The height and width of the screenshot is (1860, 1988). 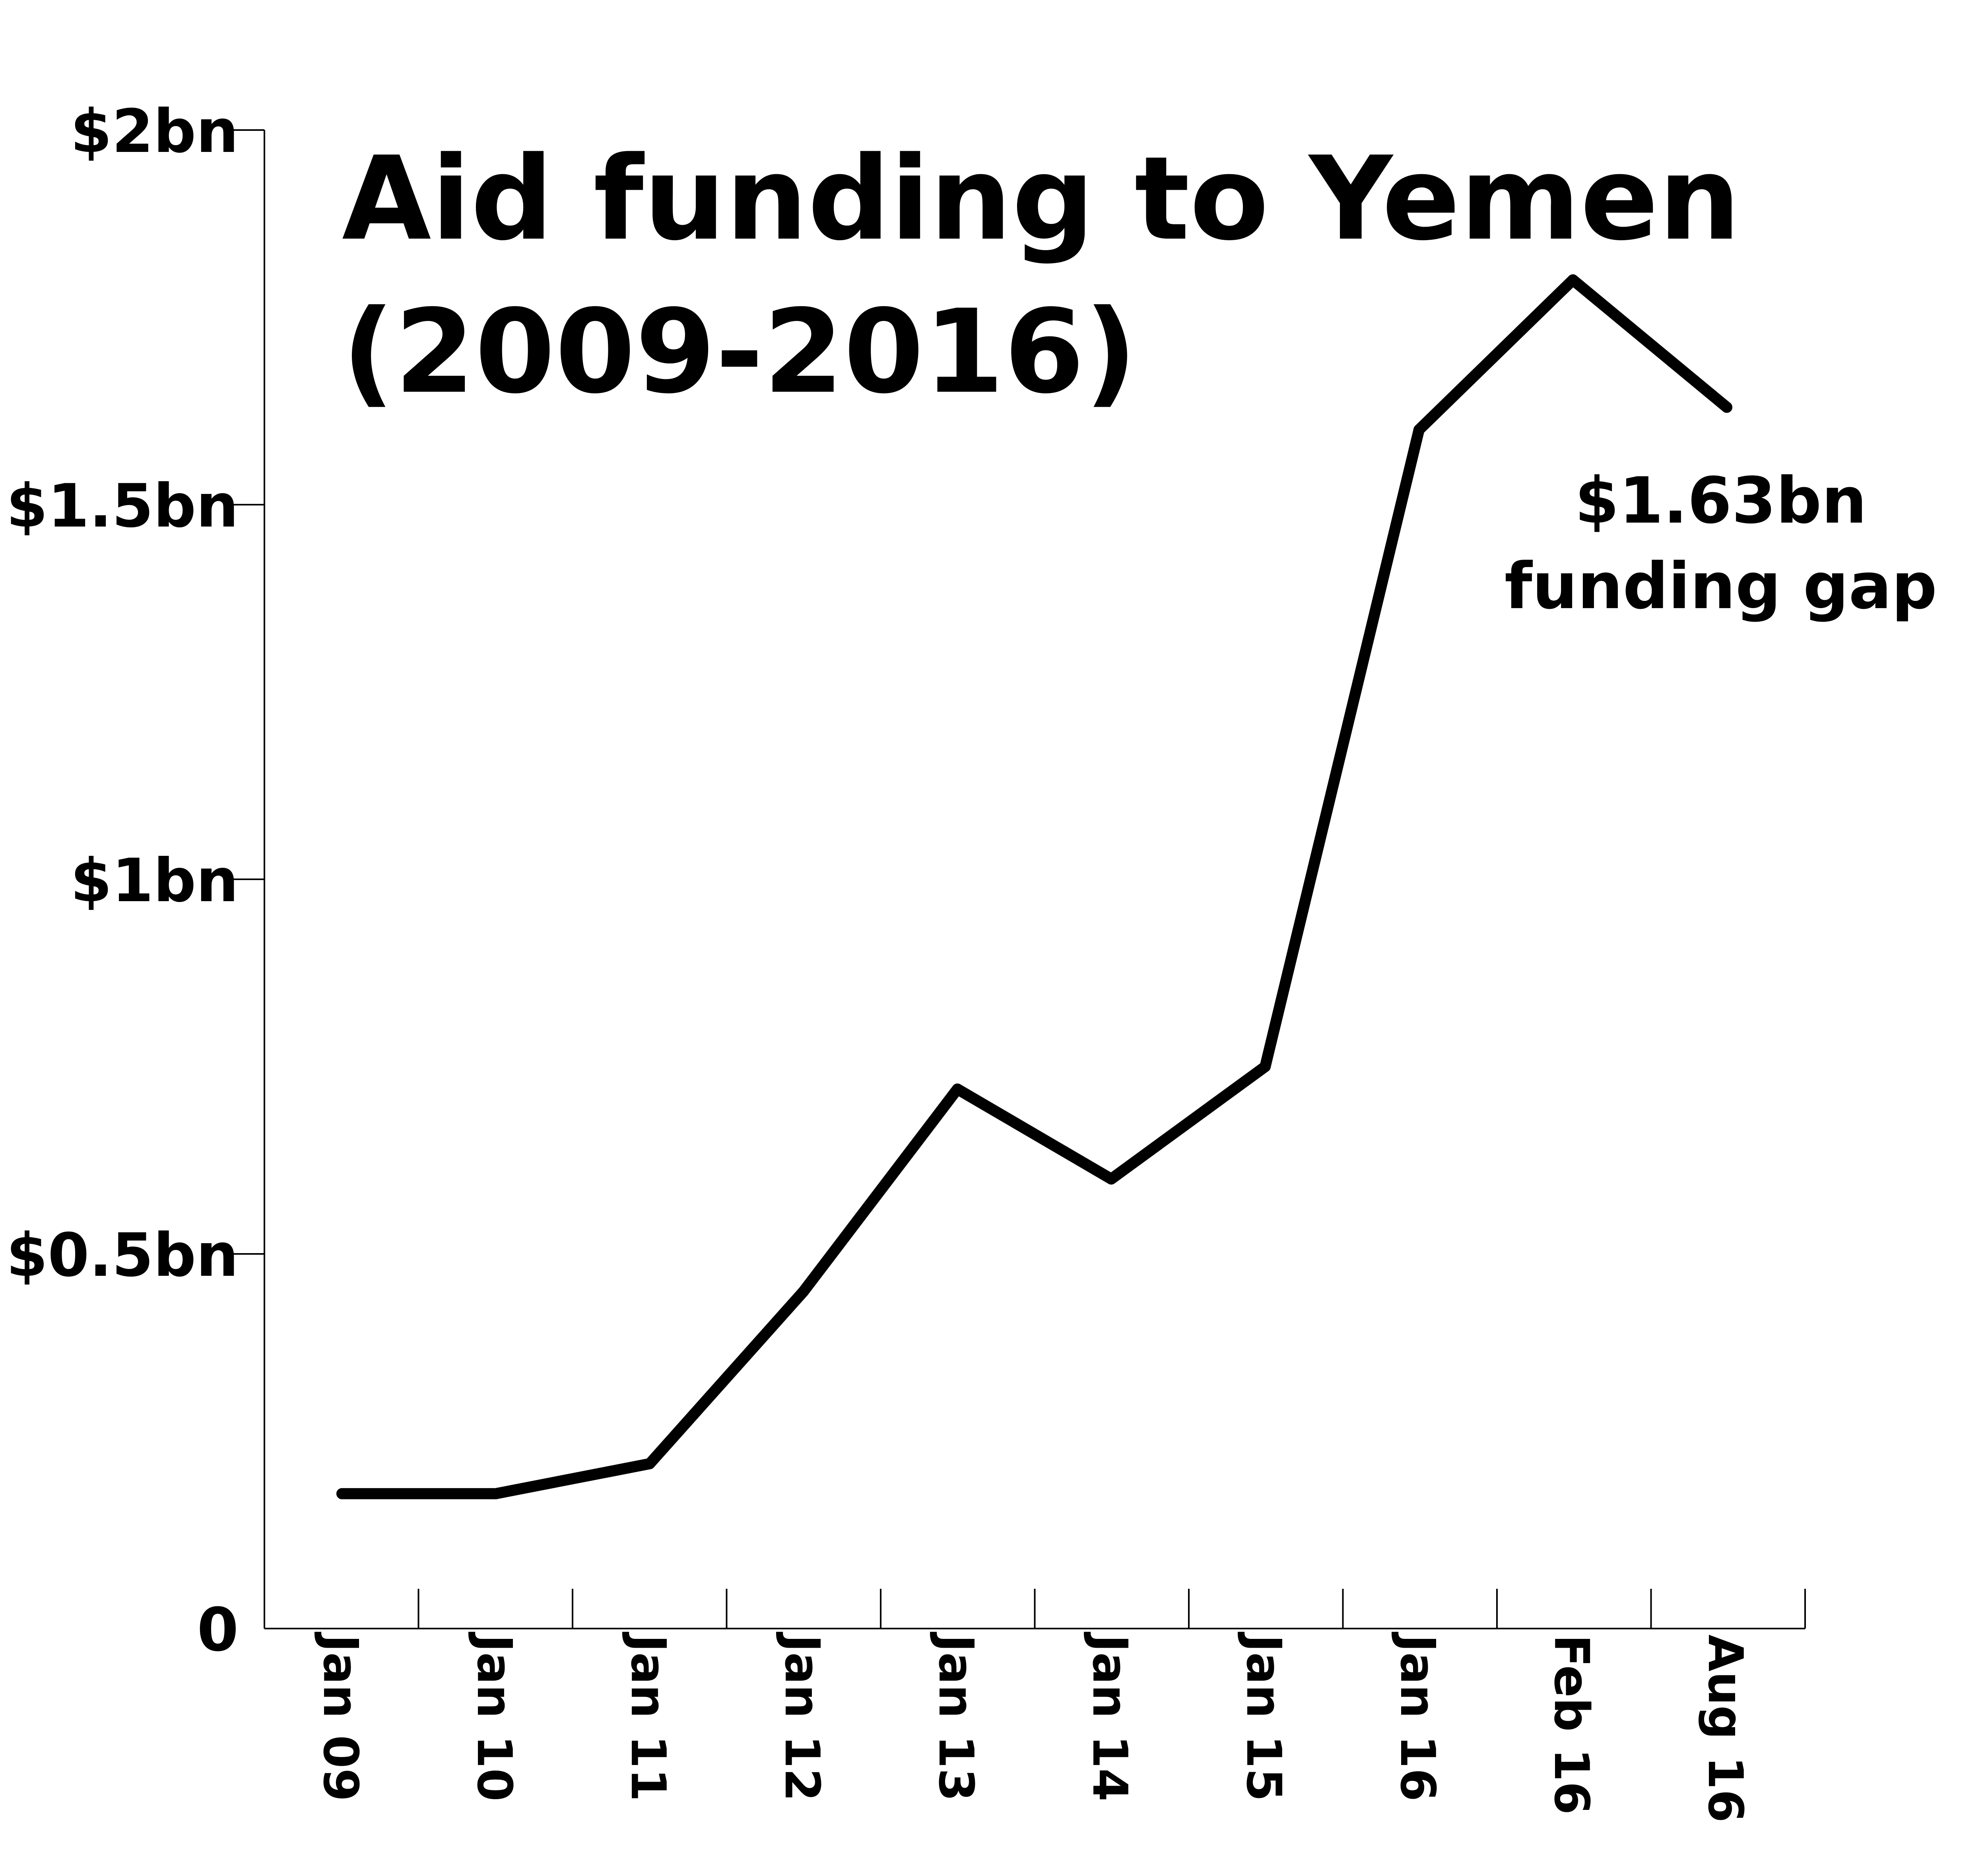 I want to click on y-axis-ticks: 0 $0.5bn $1bn $1.5bn $2bn, so click(x=135, y=881).